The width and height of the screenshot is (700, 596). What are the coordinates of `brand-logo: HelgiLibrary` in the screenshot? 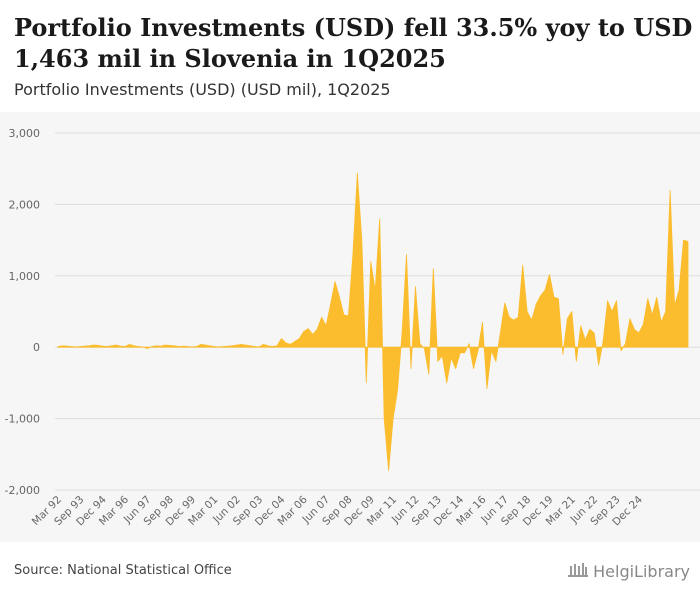 It's located at (628, 571).